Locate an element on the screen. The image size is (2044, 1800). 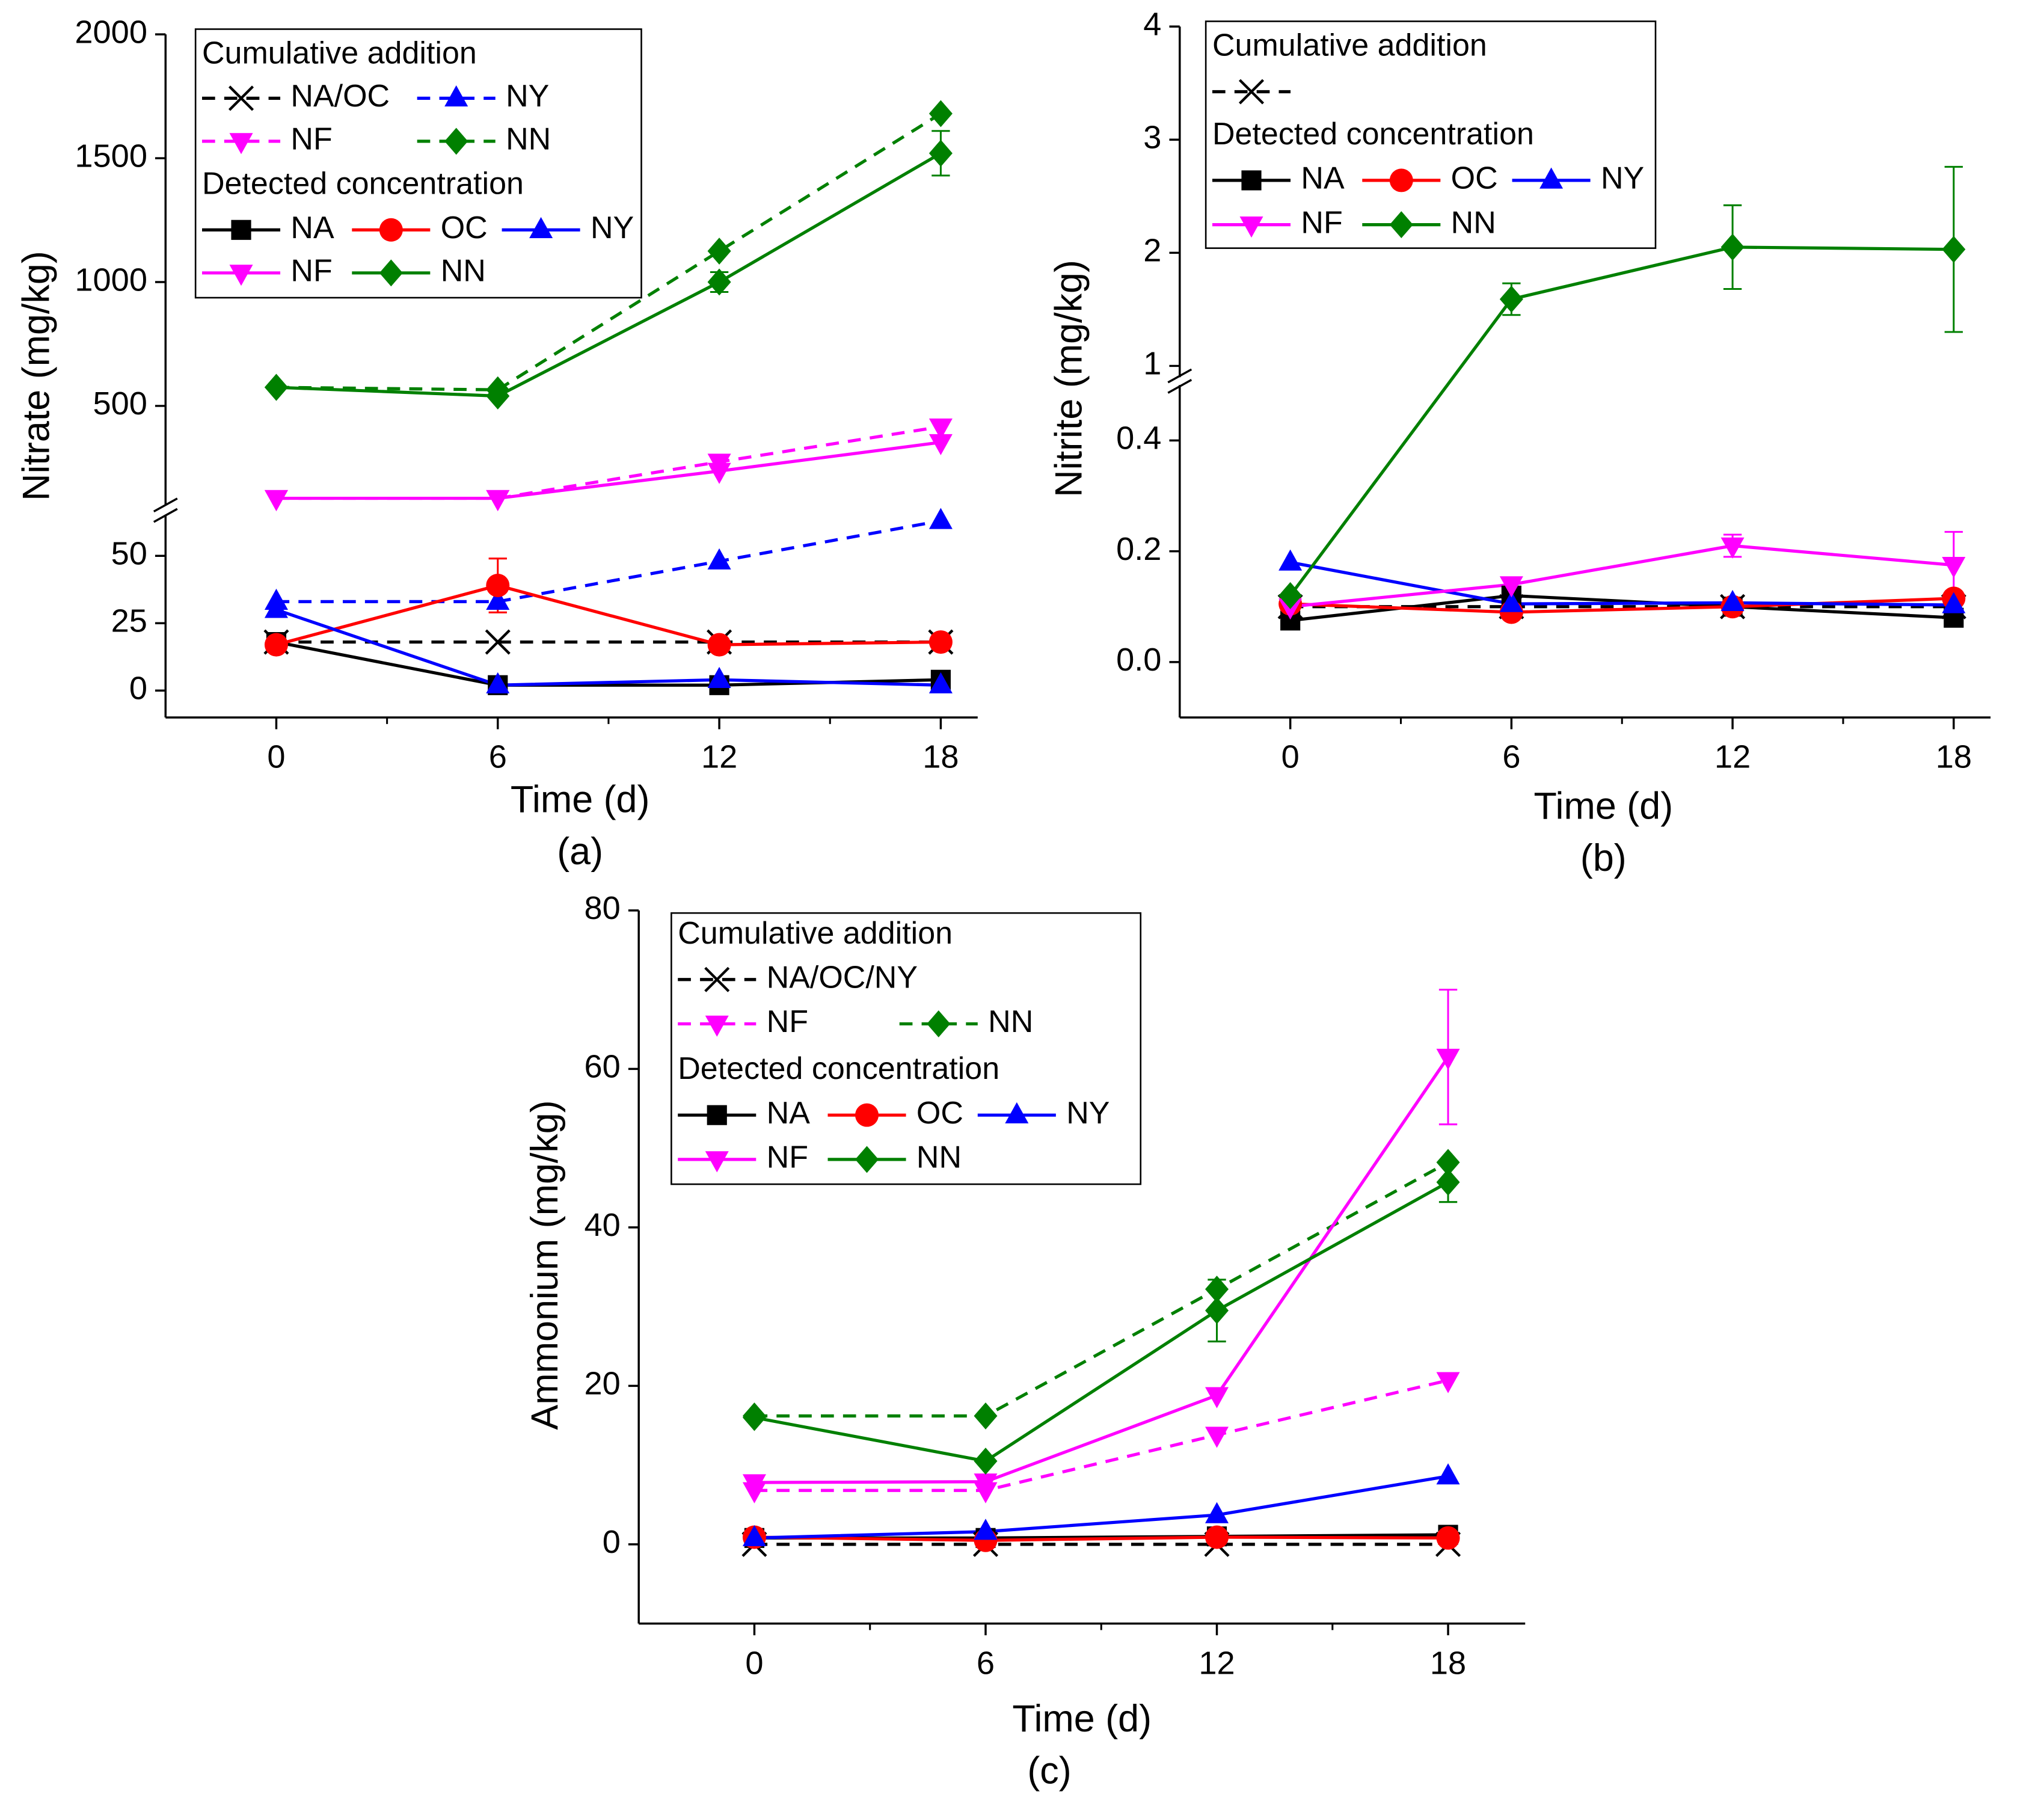
y-tick-label: 0.0 is located at coordinates (1138, 660).